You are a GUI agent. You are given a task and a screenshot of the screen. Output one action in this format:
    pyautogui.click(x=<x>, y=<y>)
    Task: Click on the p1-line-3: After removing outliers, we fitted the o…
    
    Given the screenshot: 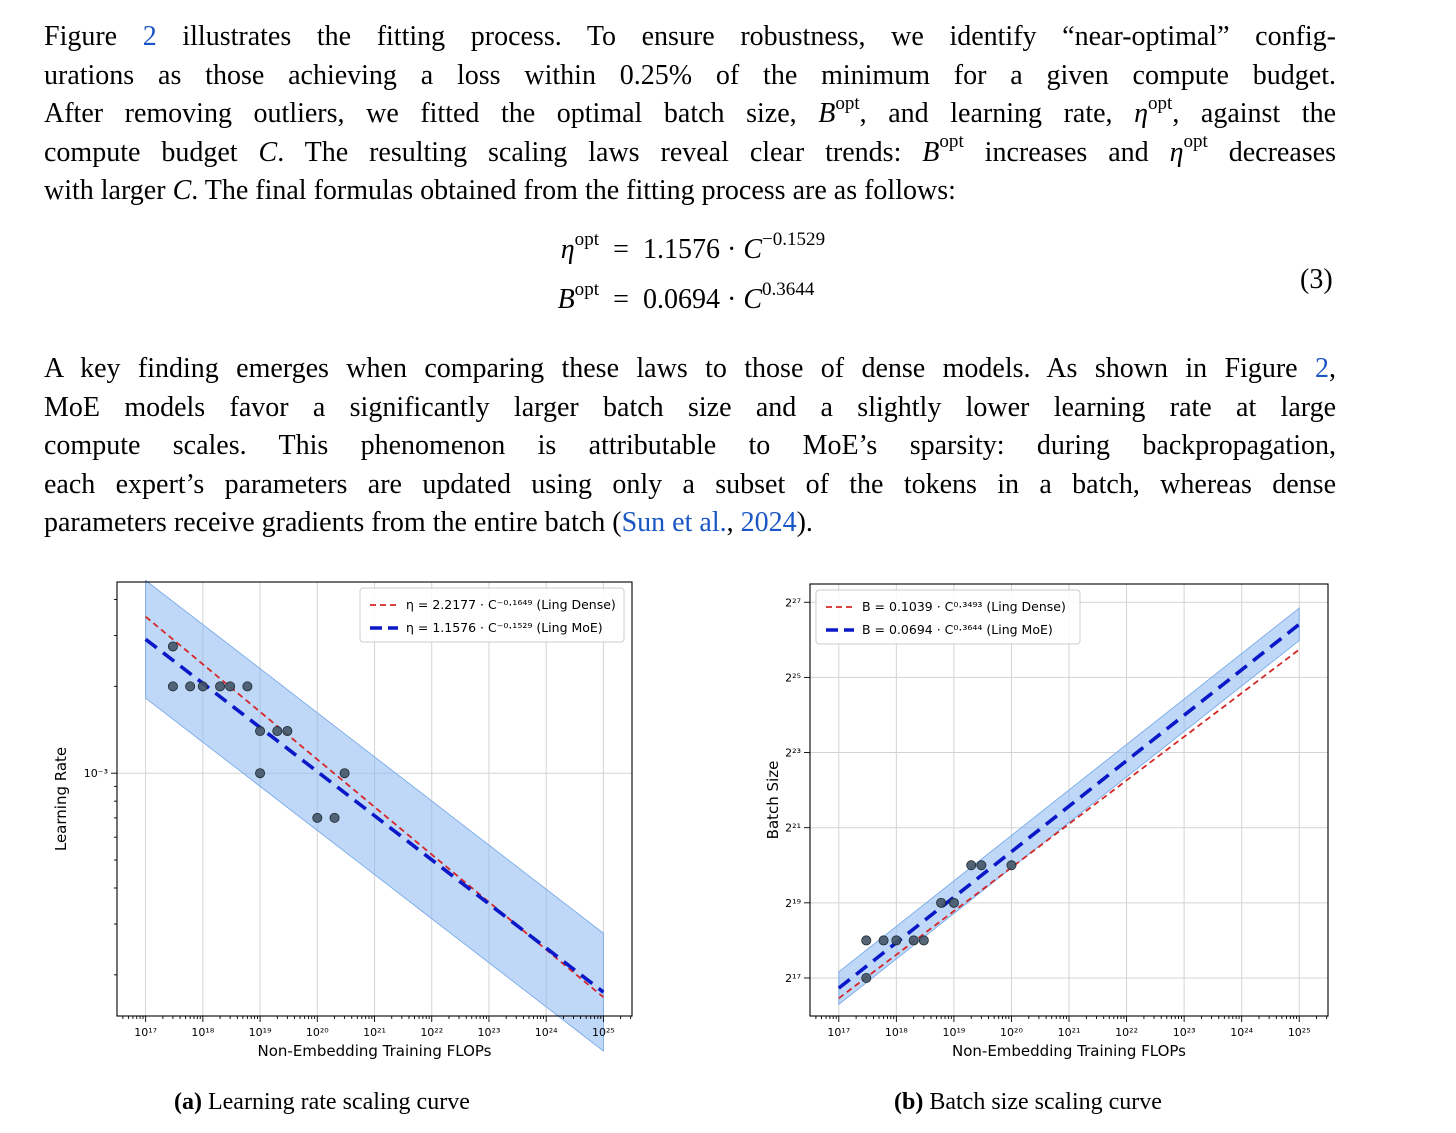 What is the action you would take?
    pyautogui.click(x=690, y=110)
    